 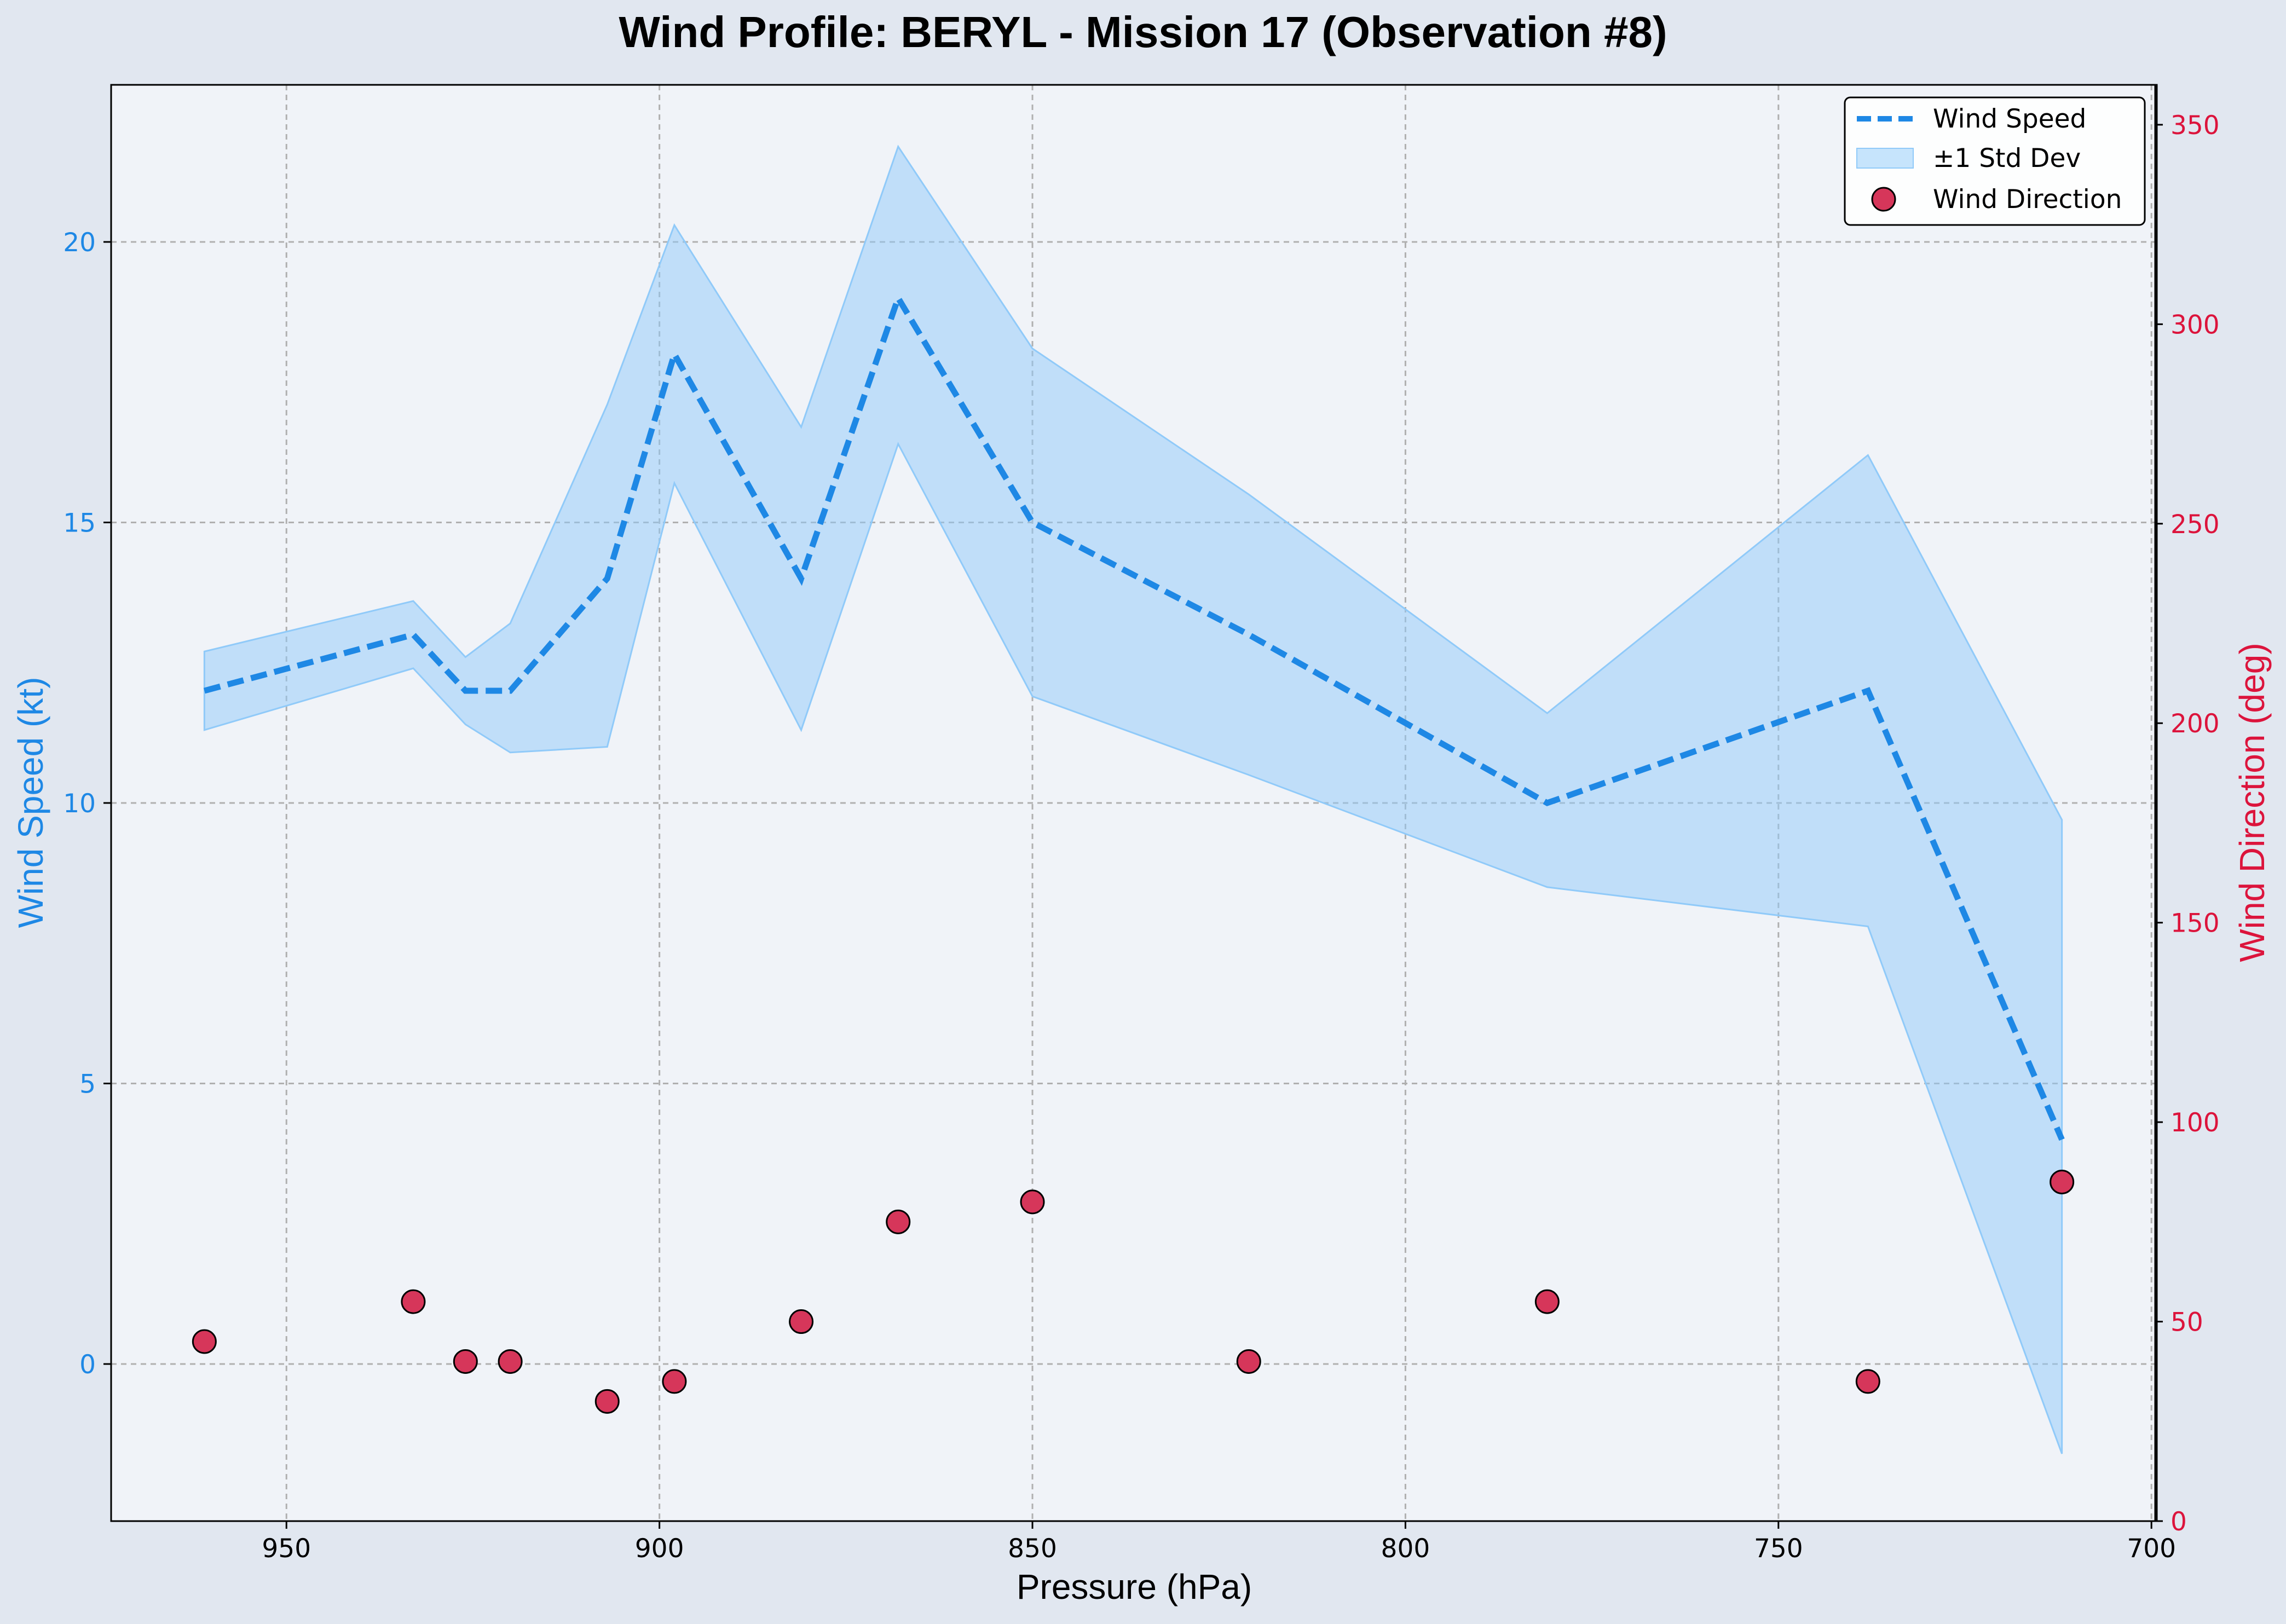 I want to click on legend-swatch-wind-direction, so click(x=1884, y=199).